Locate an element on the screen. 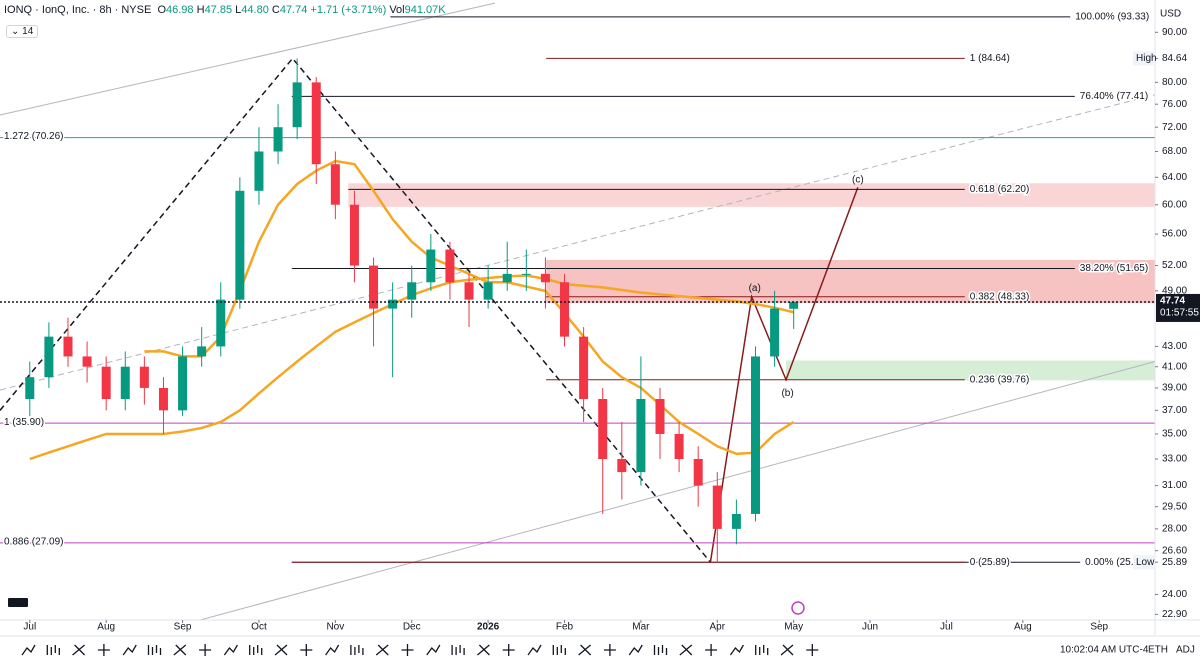  extreme-tag: Low is located at coordinates (1145, 562).